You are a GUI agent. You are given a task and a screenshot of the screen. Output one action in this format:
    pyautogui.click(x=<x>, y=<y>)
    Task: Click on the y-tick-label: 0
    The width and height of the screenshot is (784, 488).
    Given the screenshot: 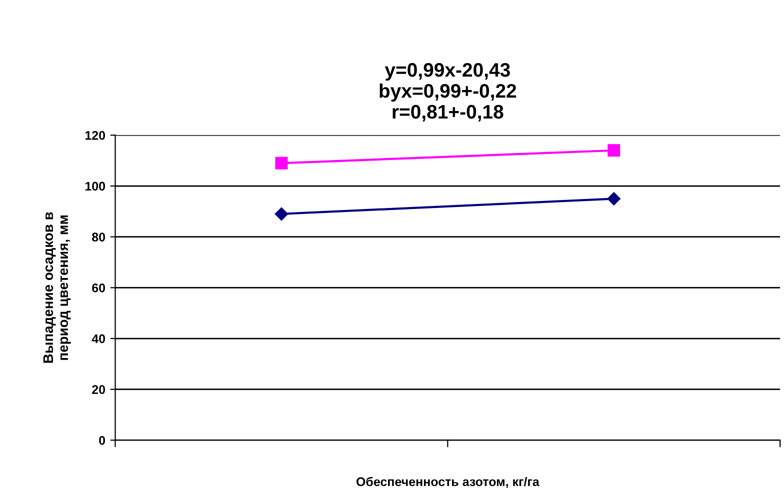 What is the action you would take?
    pyautogui.click(x=102, y=440)
    